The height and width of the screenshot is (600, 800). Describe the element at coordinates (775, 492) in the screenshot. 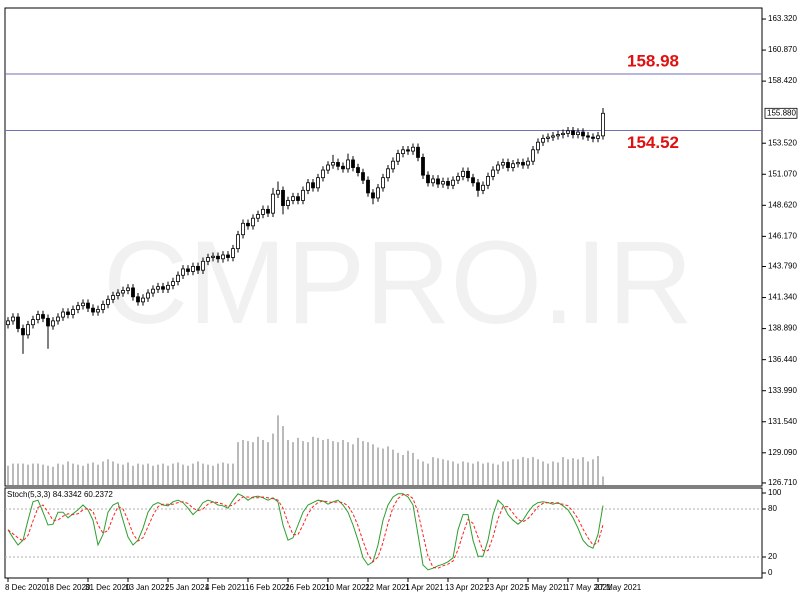

I see `y-tick-label: 100` at that location.